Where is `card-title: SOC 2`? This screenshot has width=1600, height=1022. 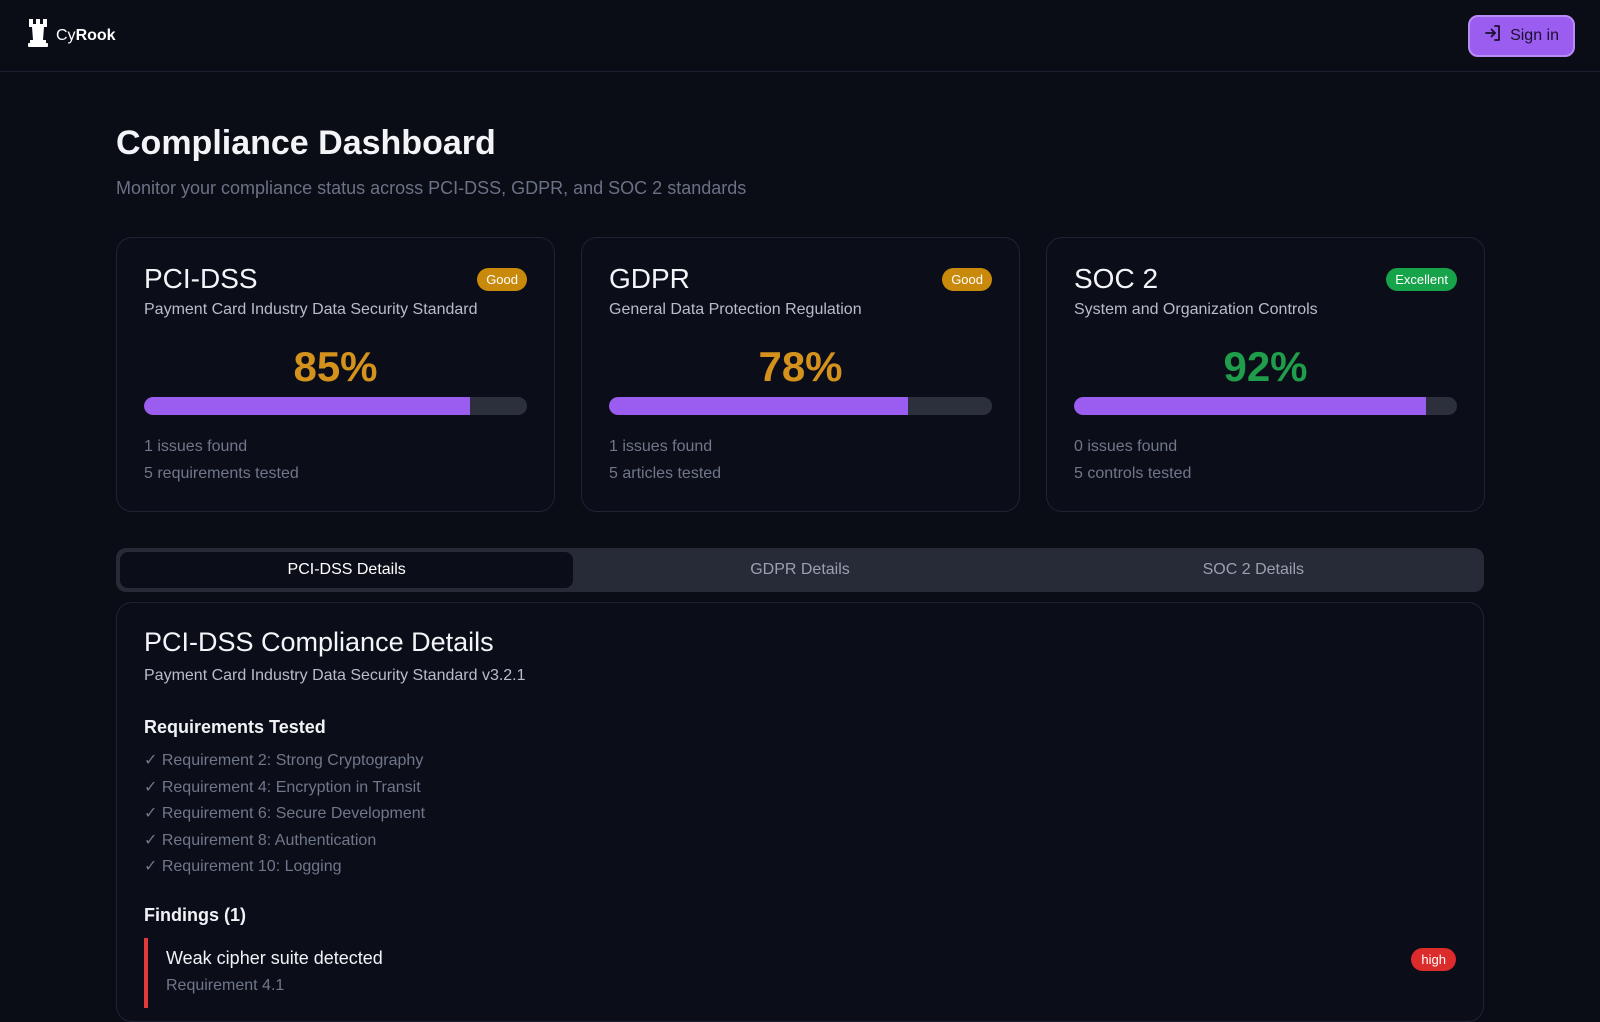
card-title: SOC 2 is located at coordinates (1116, 278).